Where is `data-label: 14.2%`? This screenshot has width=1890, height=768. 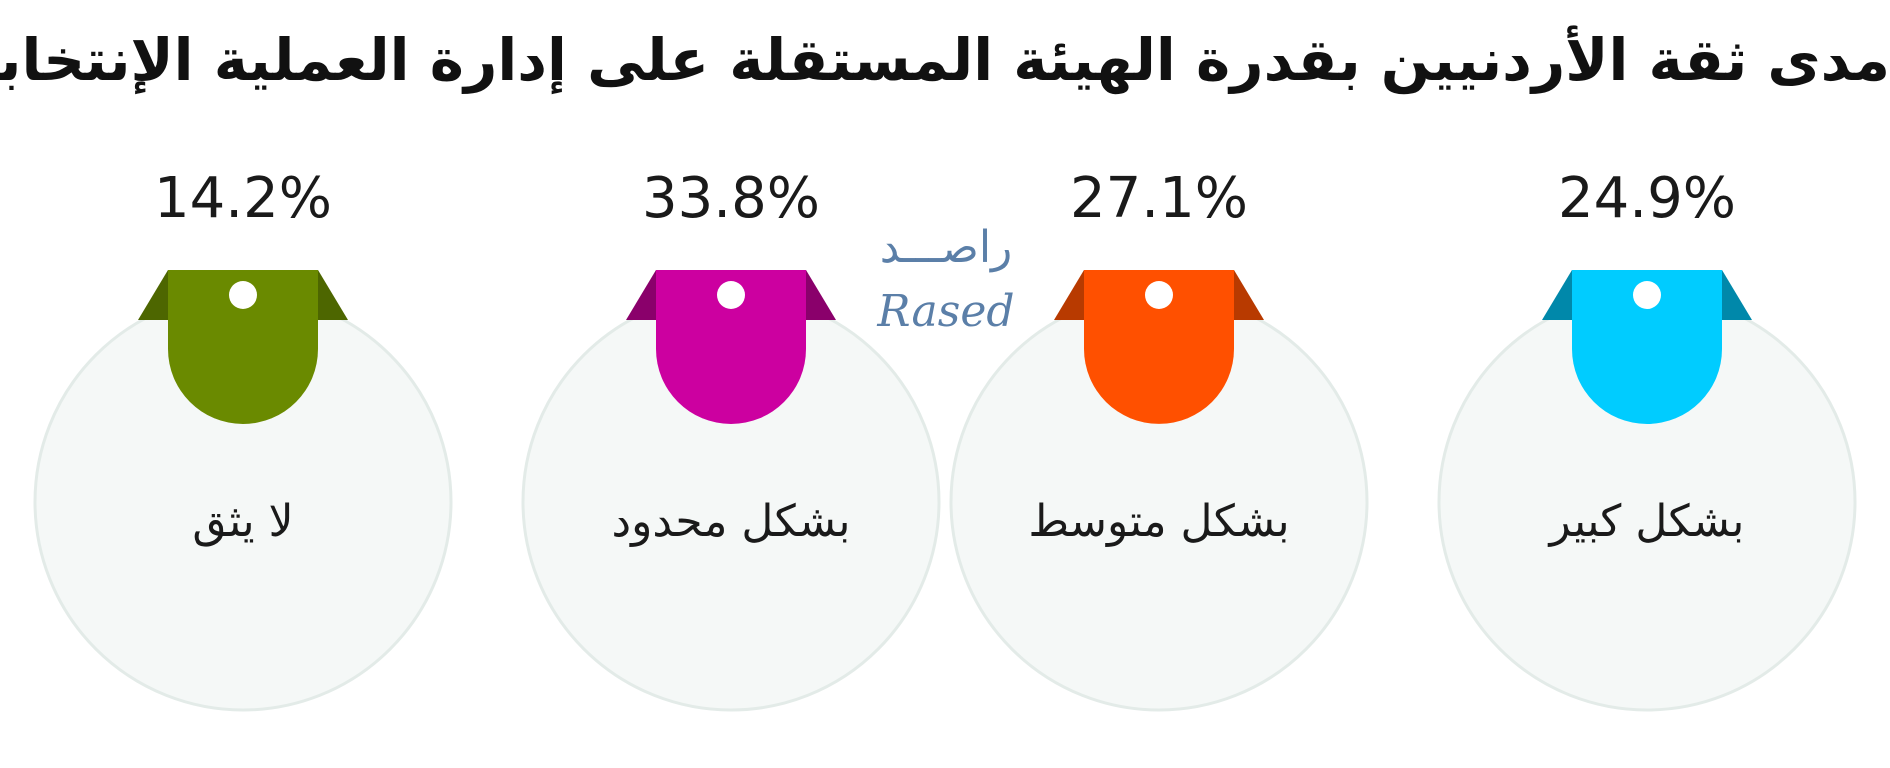 data-label: 14.2% is located at coordinates (243, 198).